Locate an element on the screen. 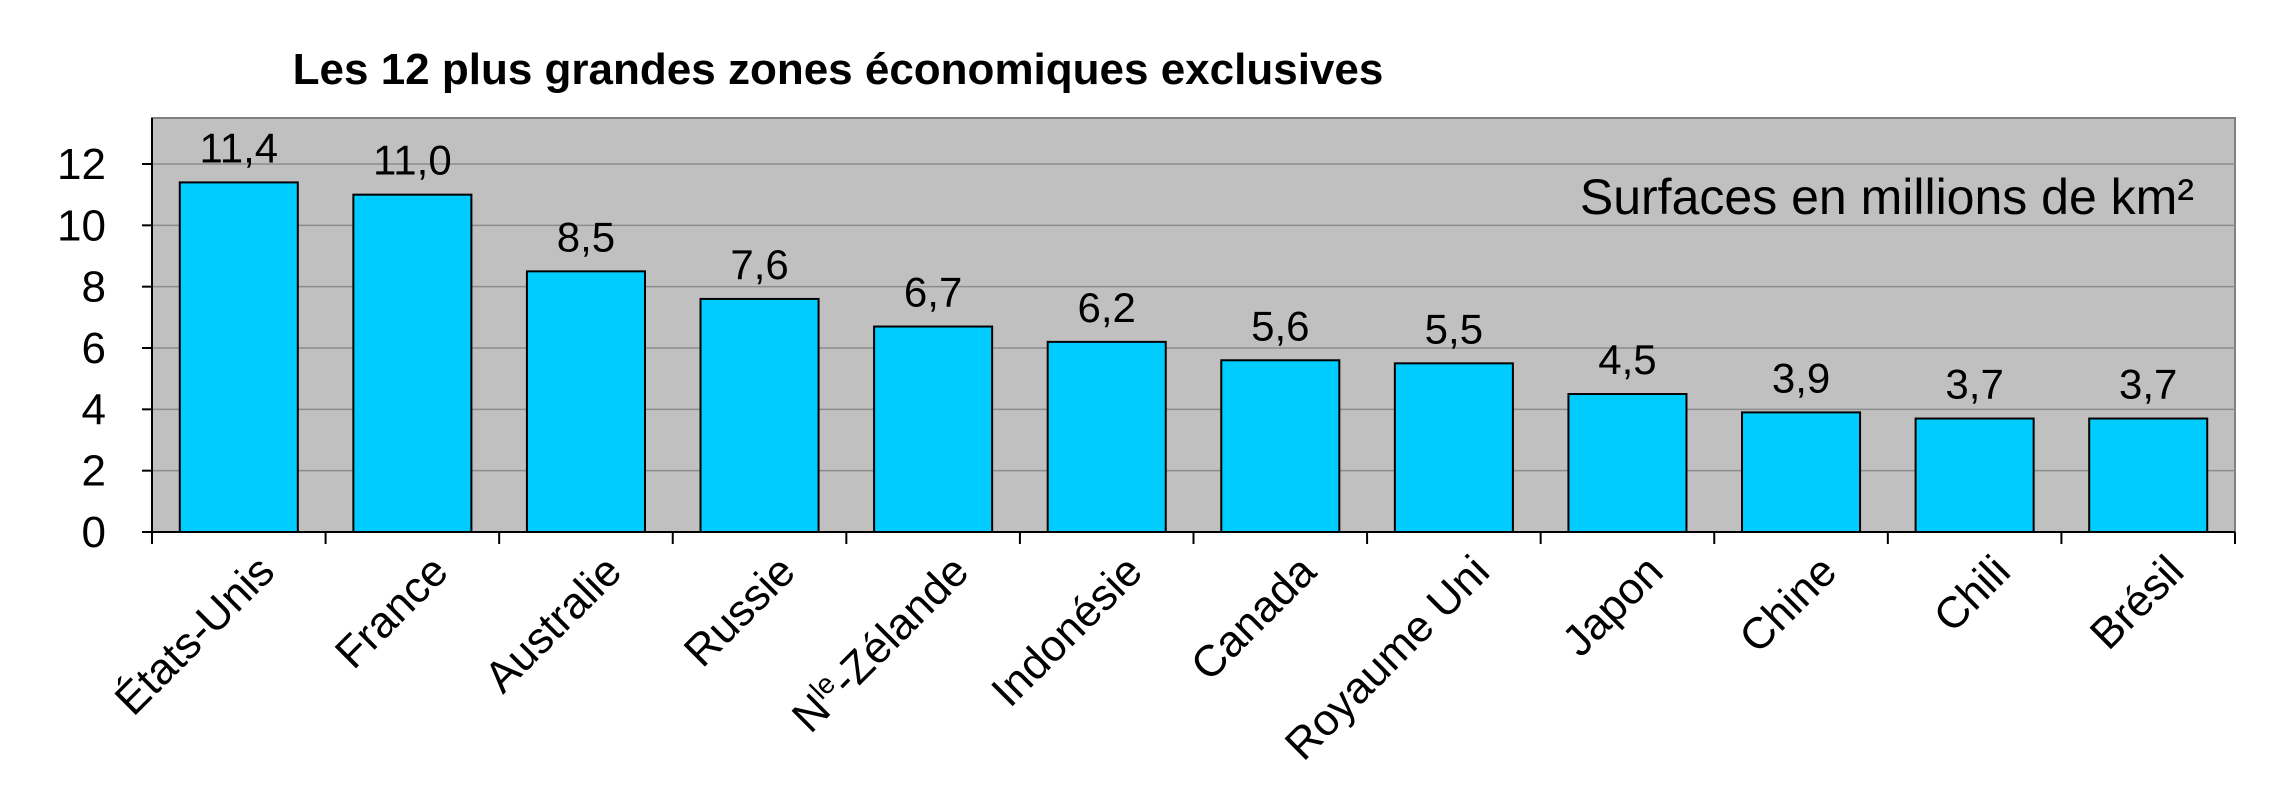 This screenshot has height=807, width=2272. x-tick-label: Nle-Zélande is located at coordinates (879, 643).